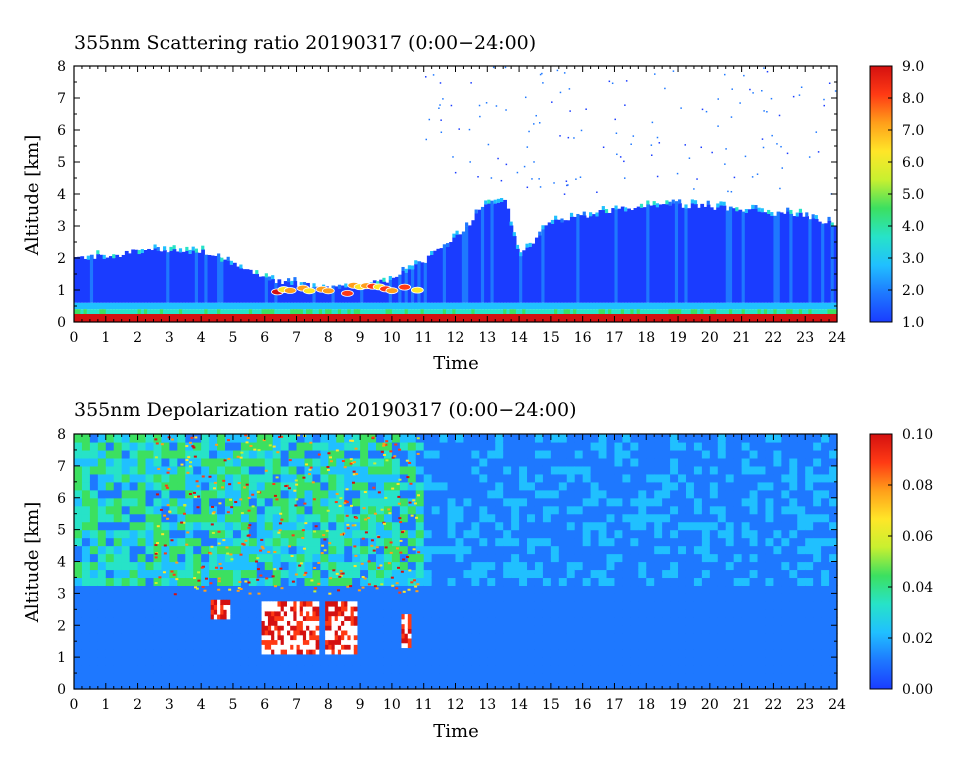  Describe the element at coordinates (710, 338) in the screenshot. I see `x-tick-label: 20` at that location.